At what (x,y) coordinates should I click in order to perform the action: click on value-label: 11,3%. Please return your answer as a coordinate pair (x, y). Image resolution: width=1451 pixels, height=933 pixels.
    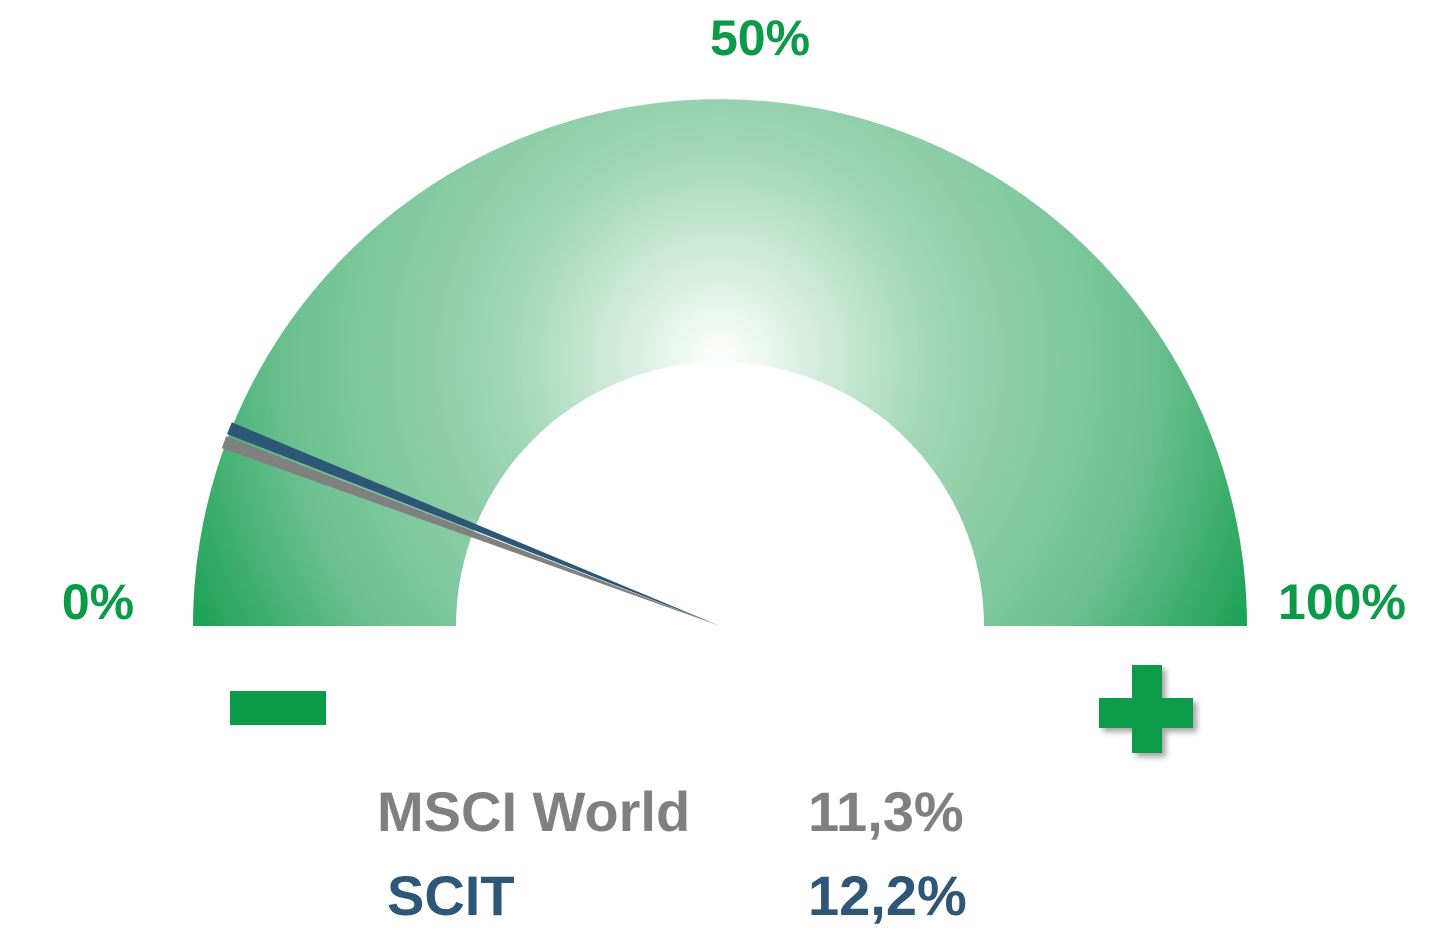
    Looking at the image, I should click on (886, 811).